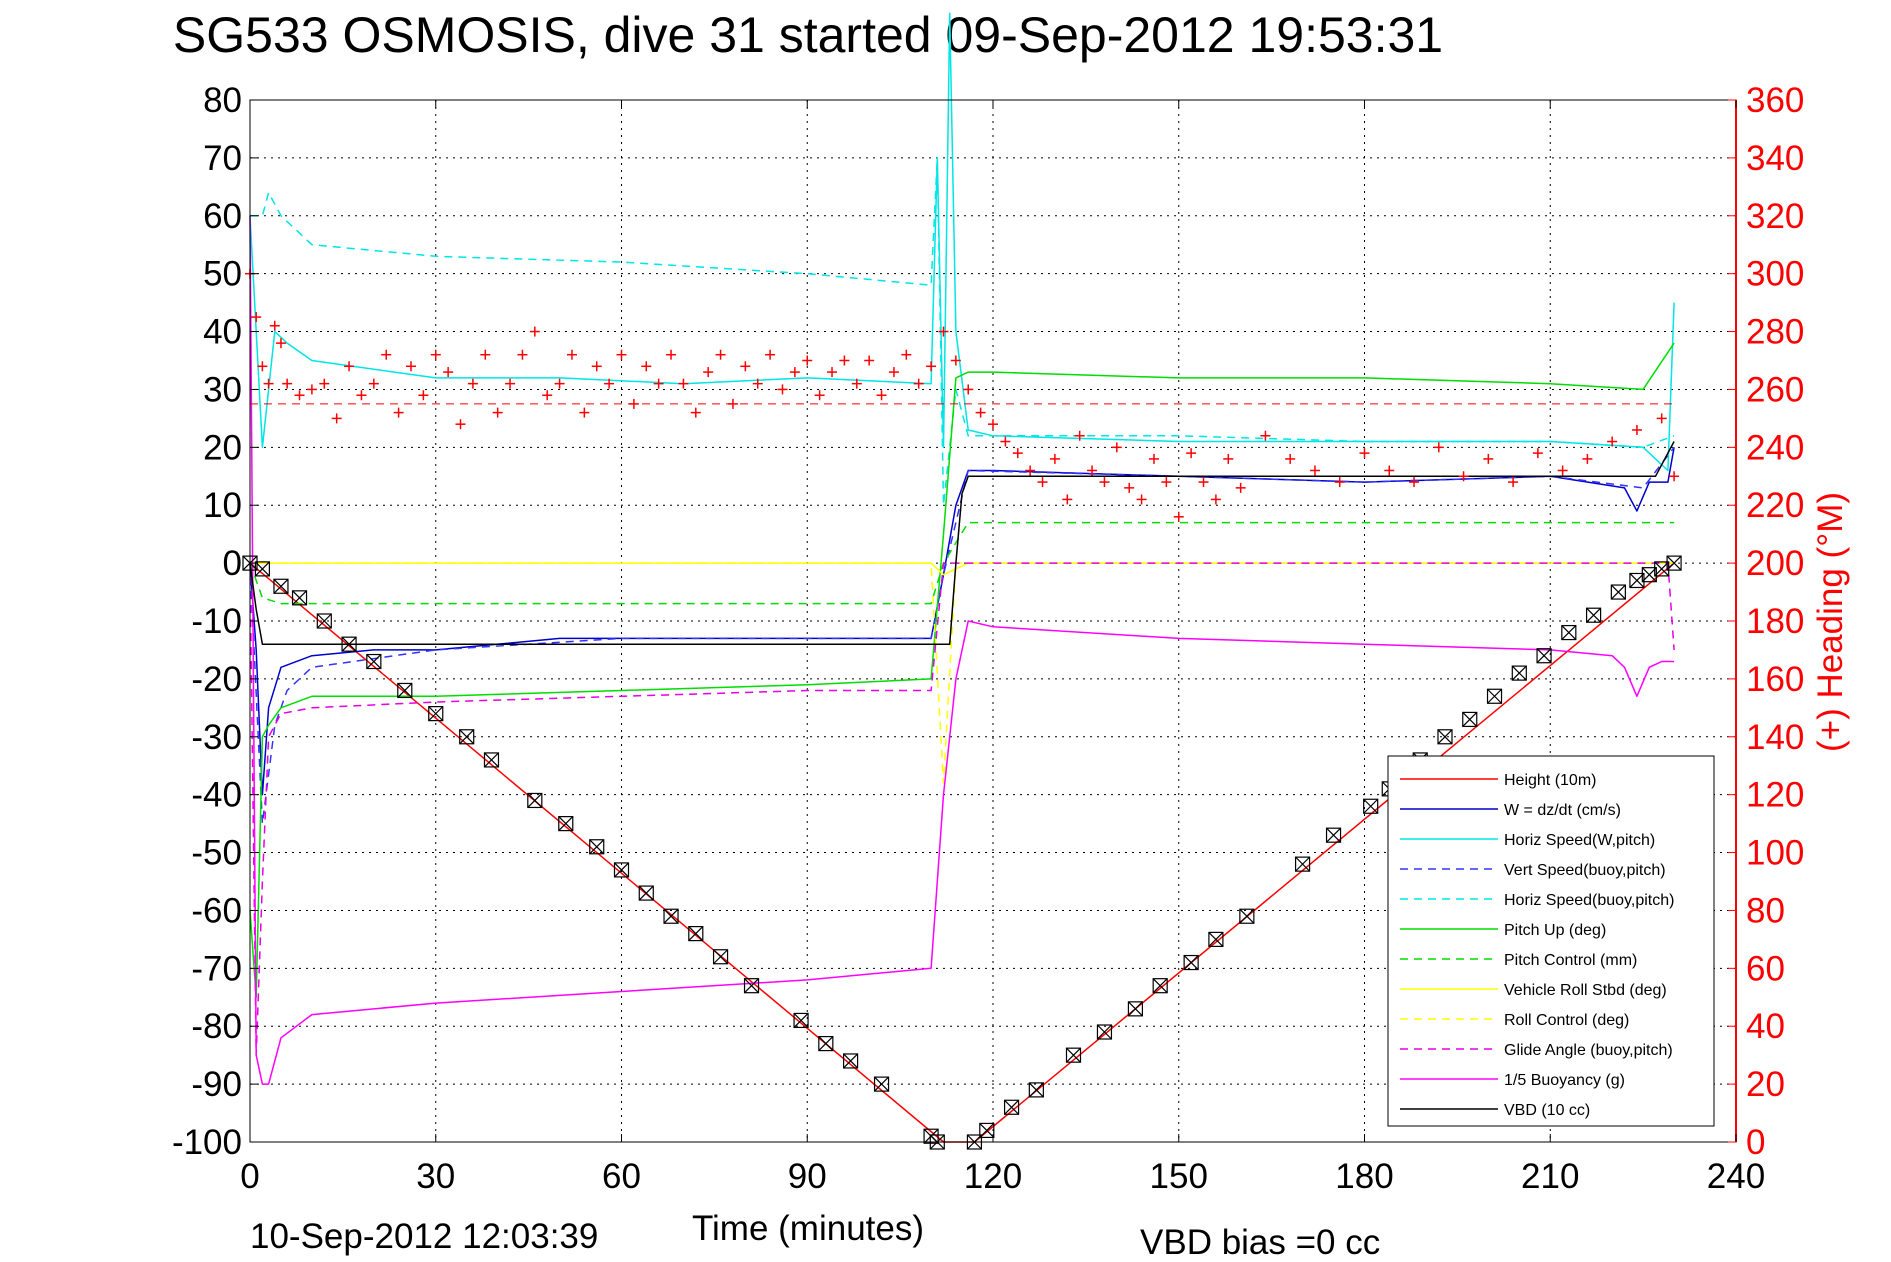  I want to click on y-tick-label: 50, so click(222, 274).